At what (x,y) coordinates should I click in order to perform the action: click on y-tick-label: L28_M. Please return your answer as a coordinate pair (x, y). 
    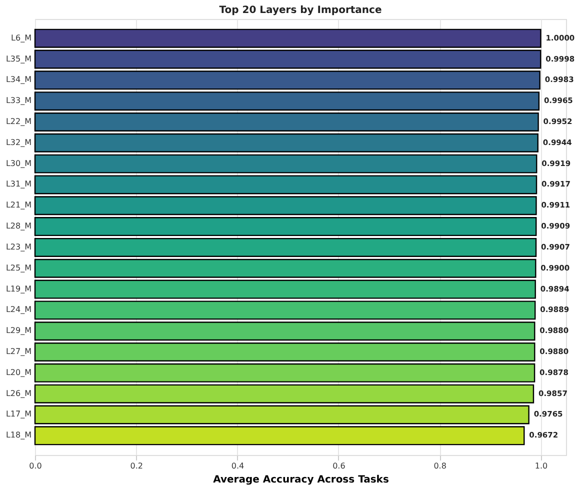
    Looking at the image, I should click on (19, 226).